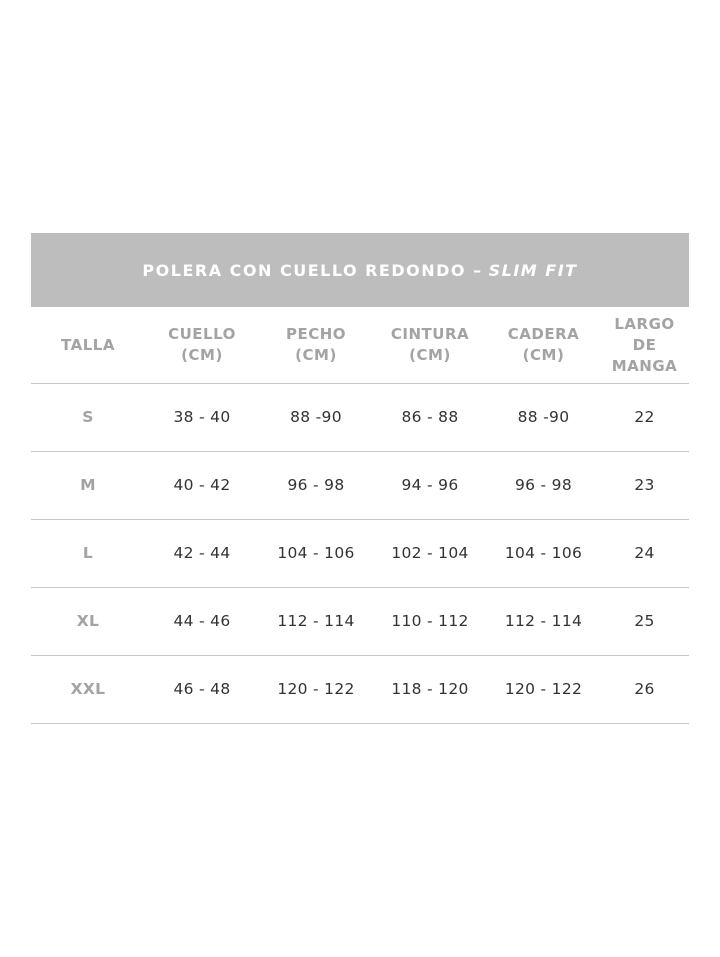 This screenshot has height=957, width=720. Describe the element at coordinates (316, 621) in the screenshot. I see `cell-pecho: 112 - 114` at that location.